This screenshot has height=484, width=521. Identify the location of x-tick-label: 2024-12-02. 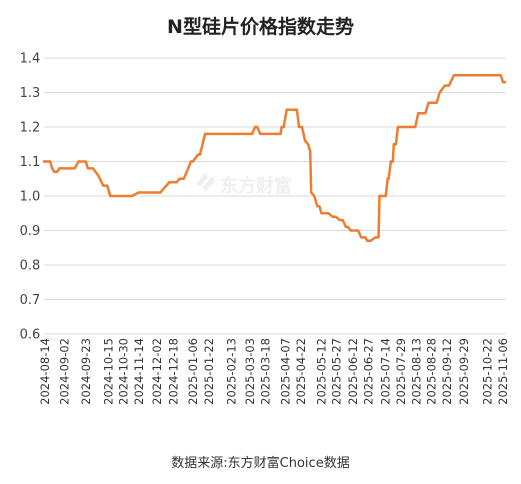
(157, 371).